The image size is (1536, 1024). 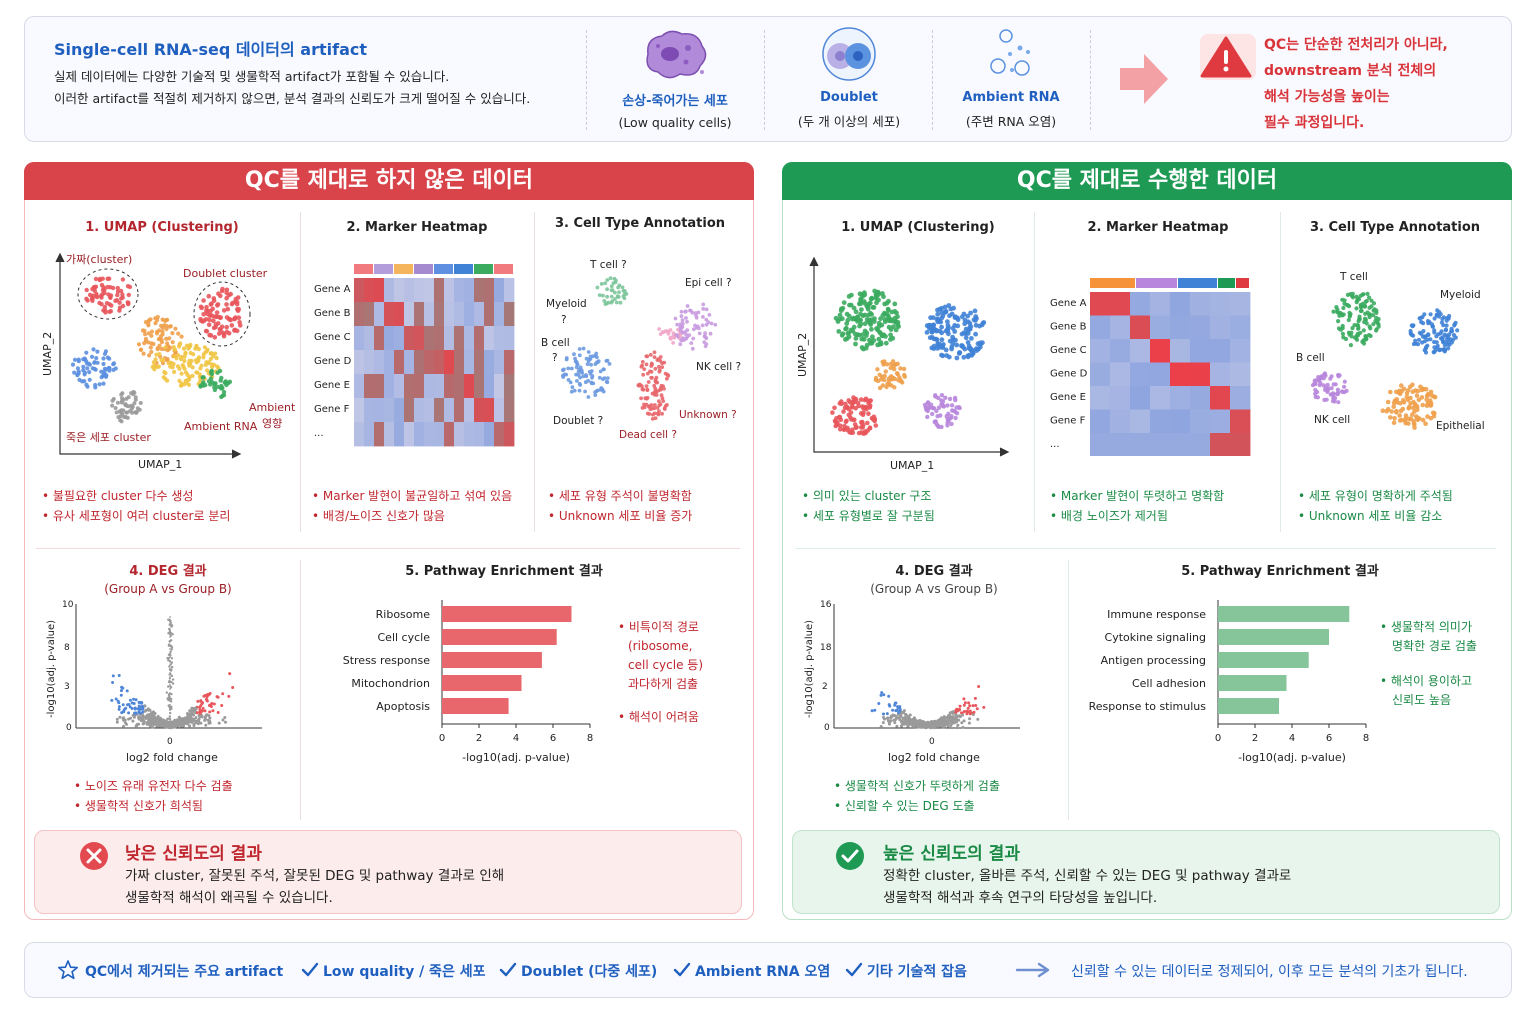 I want to click on doublet-cluster-outline, so click(x=222, y=314).